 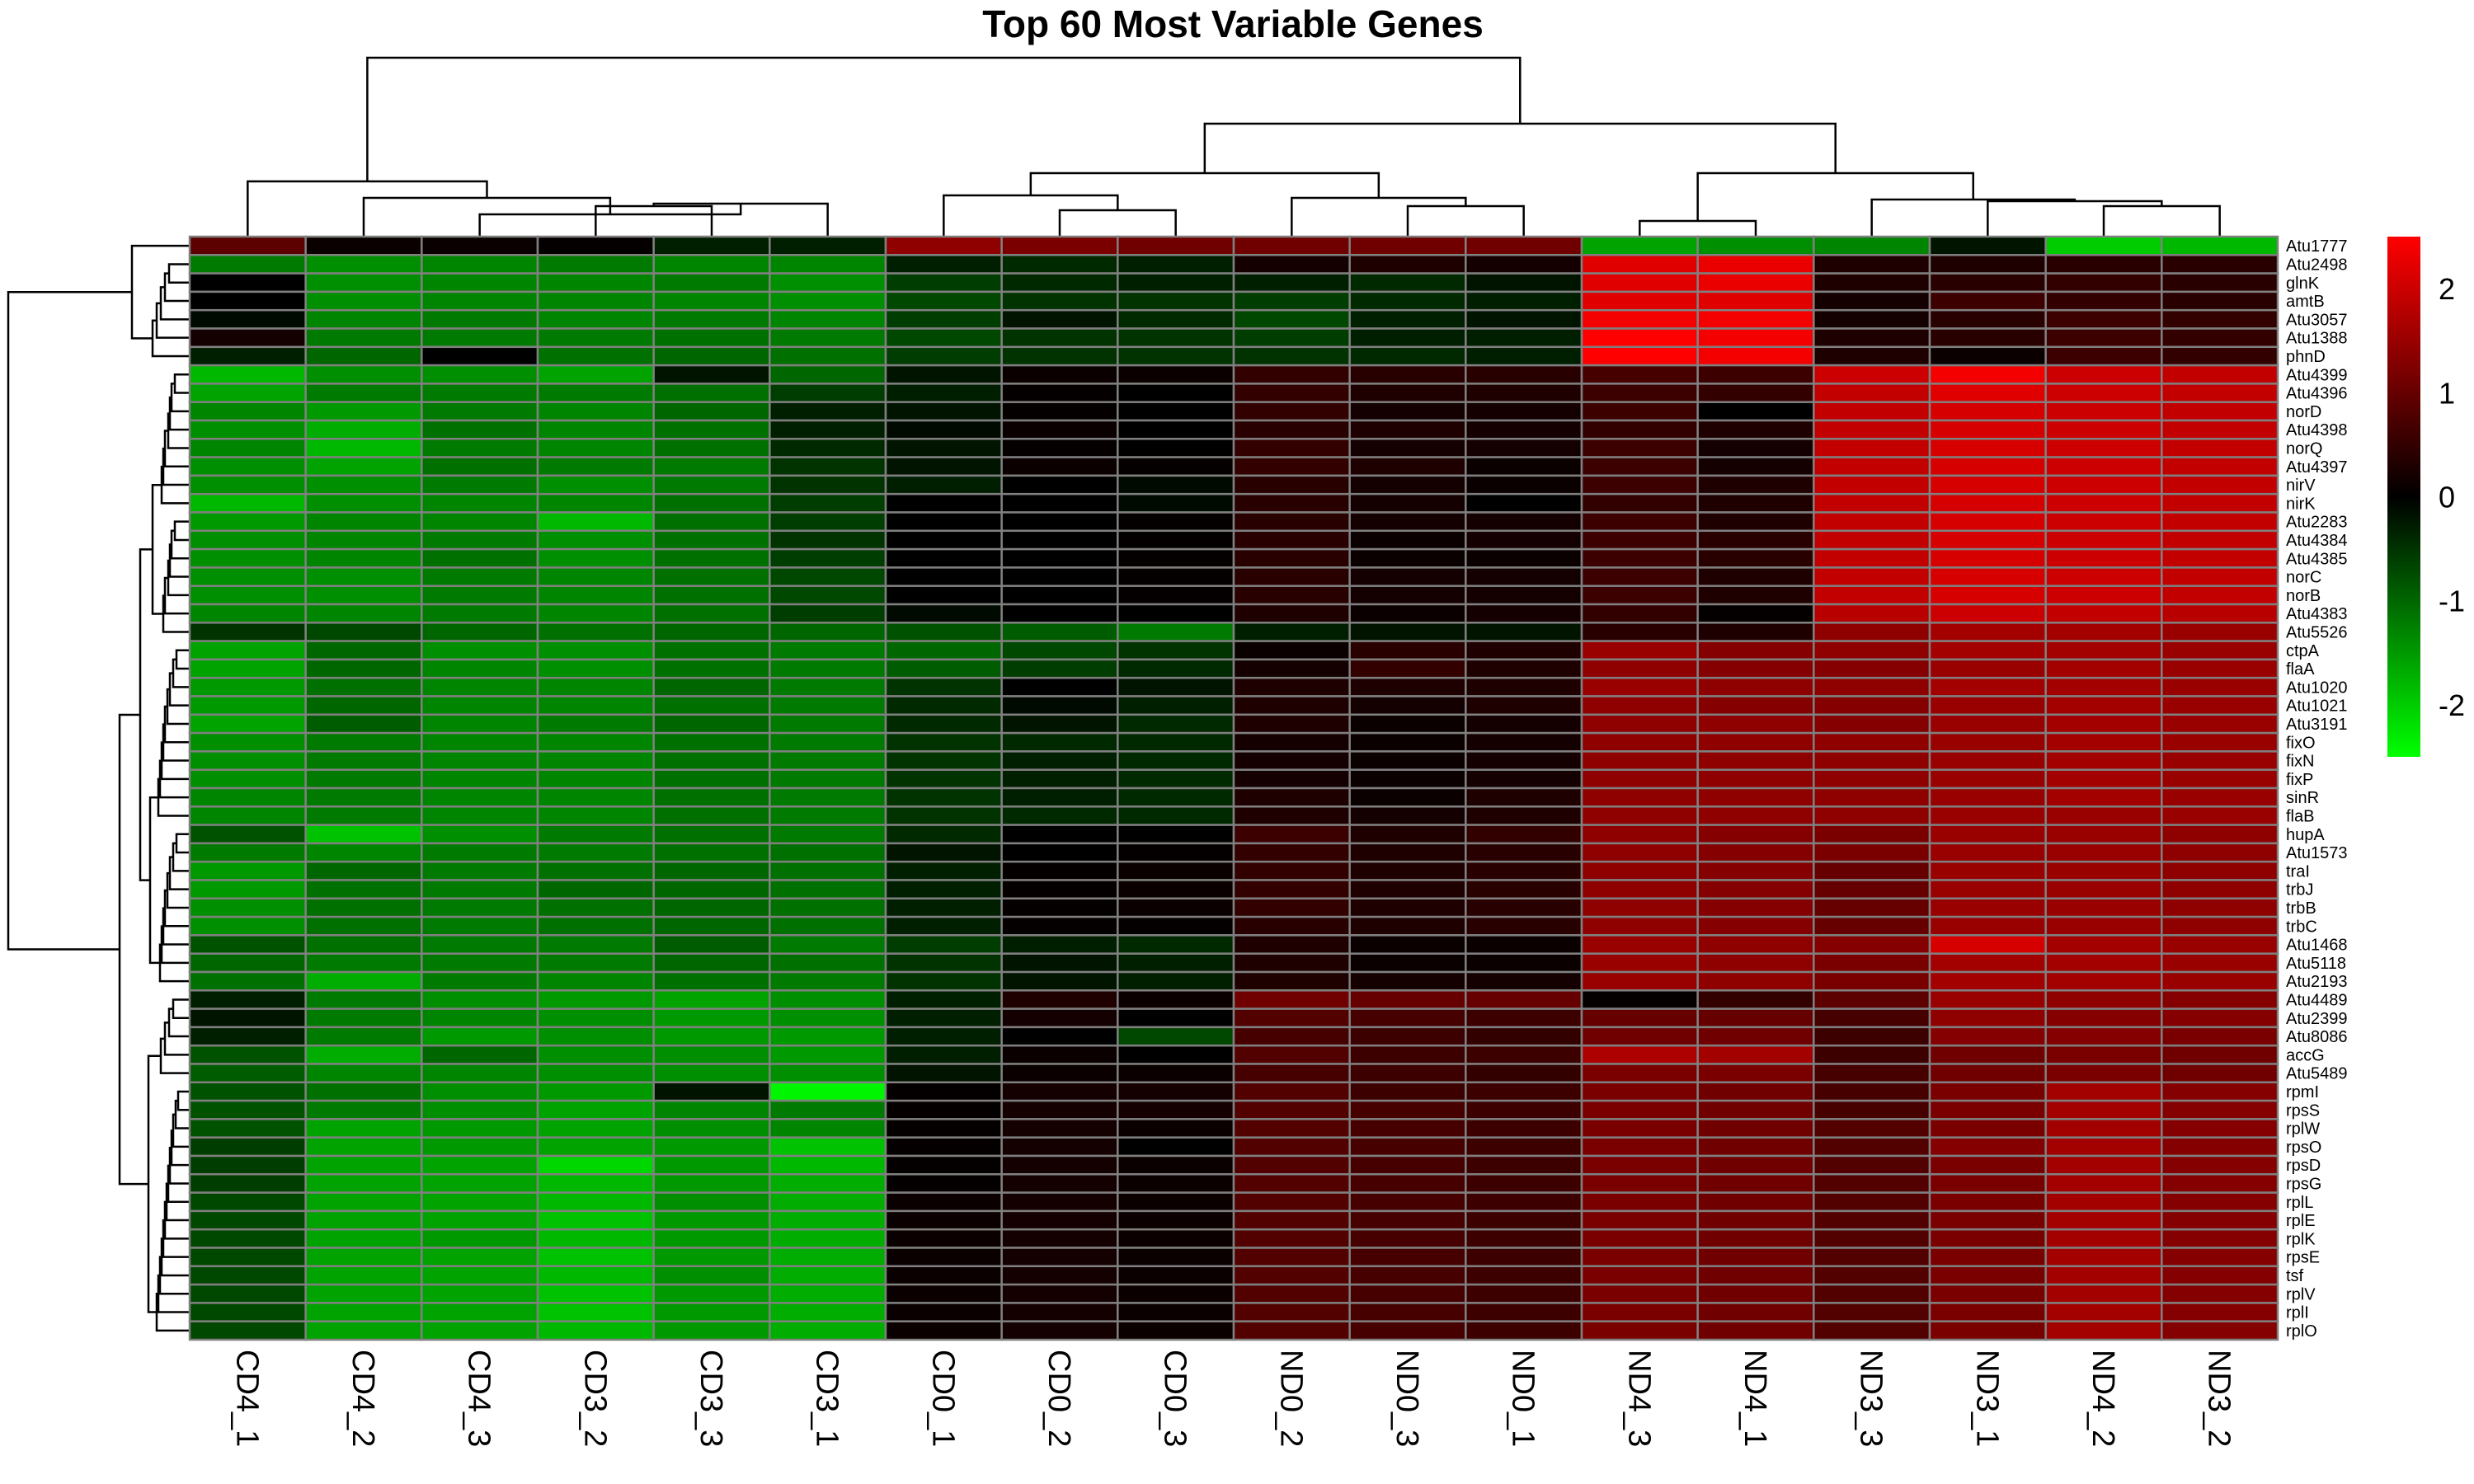 I want to click on row-dendrogram-link, so click(x=179, y=560).